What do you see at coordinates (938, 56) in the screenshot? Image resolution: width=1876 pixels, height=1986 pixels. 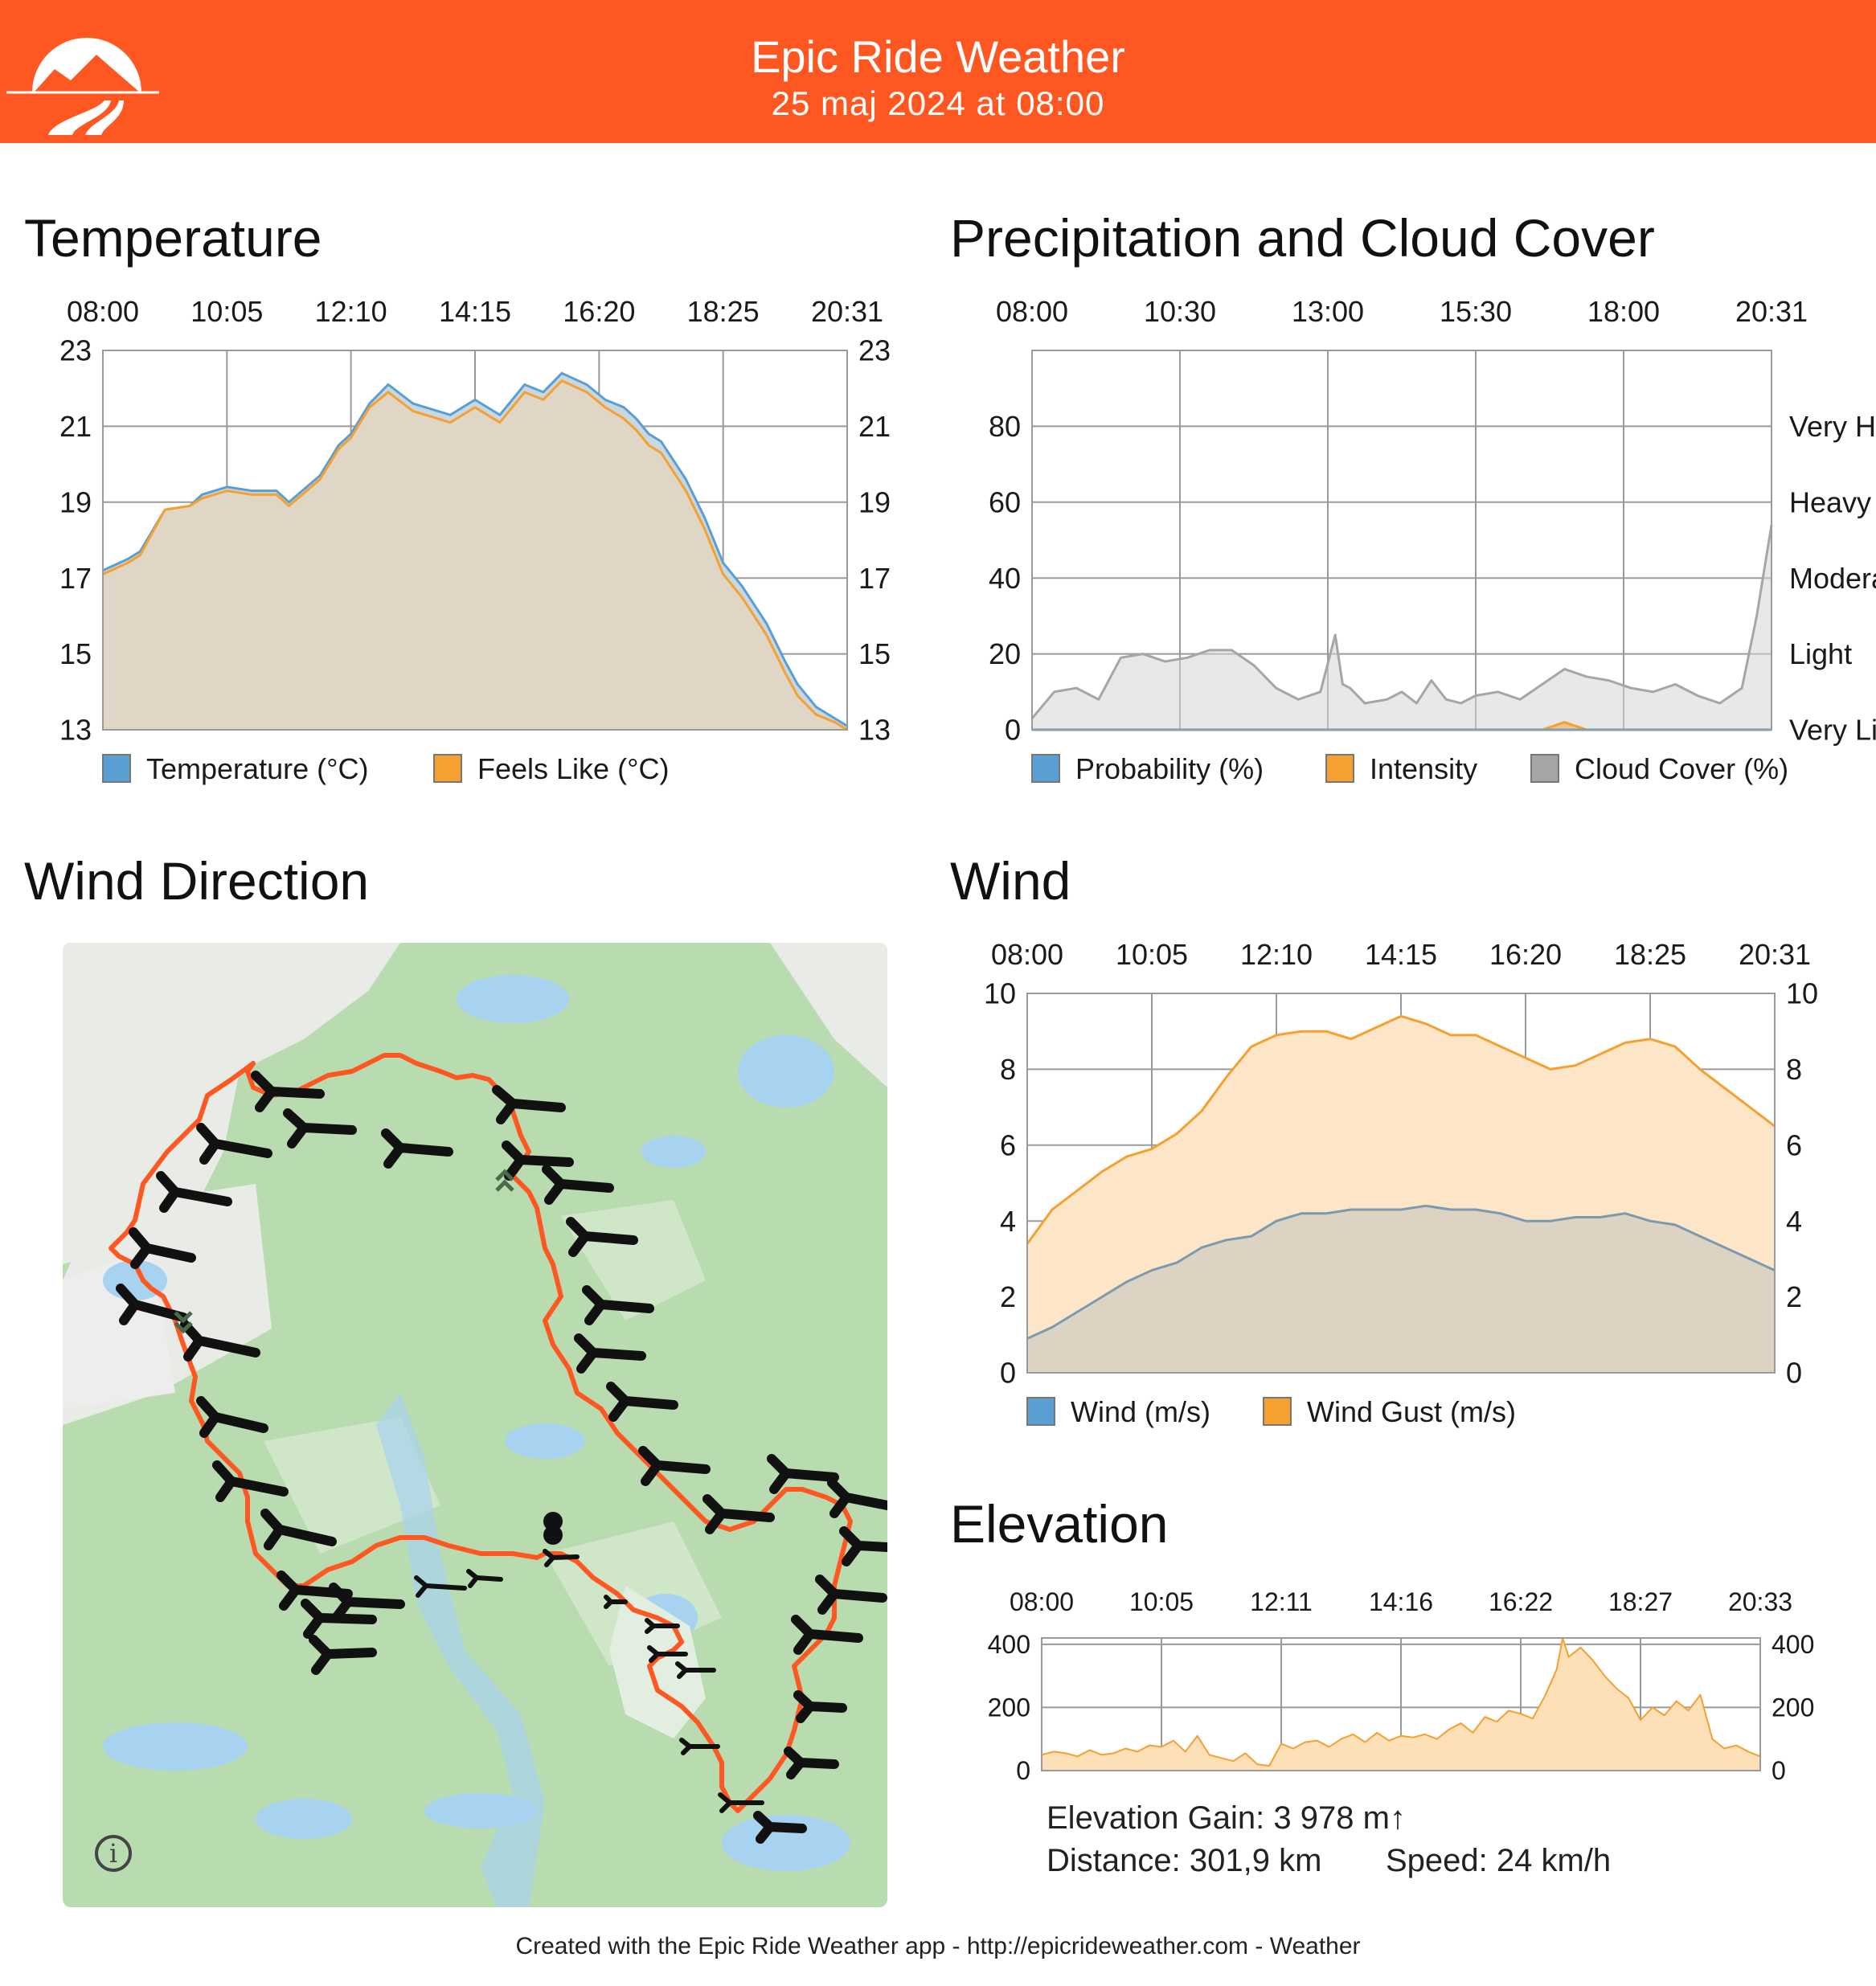 I see `app-title: Epic Ride Weather` at bounding box center [938, 56].